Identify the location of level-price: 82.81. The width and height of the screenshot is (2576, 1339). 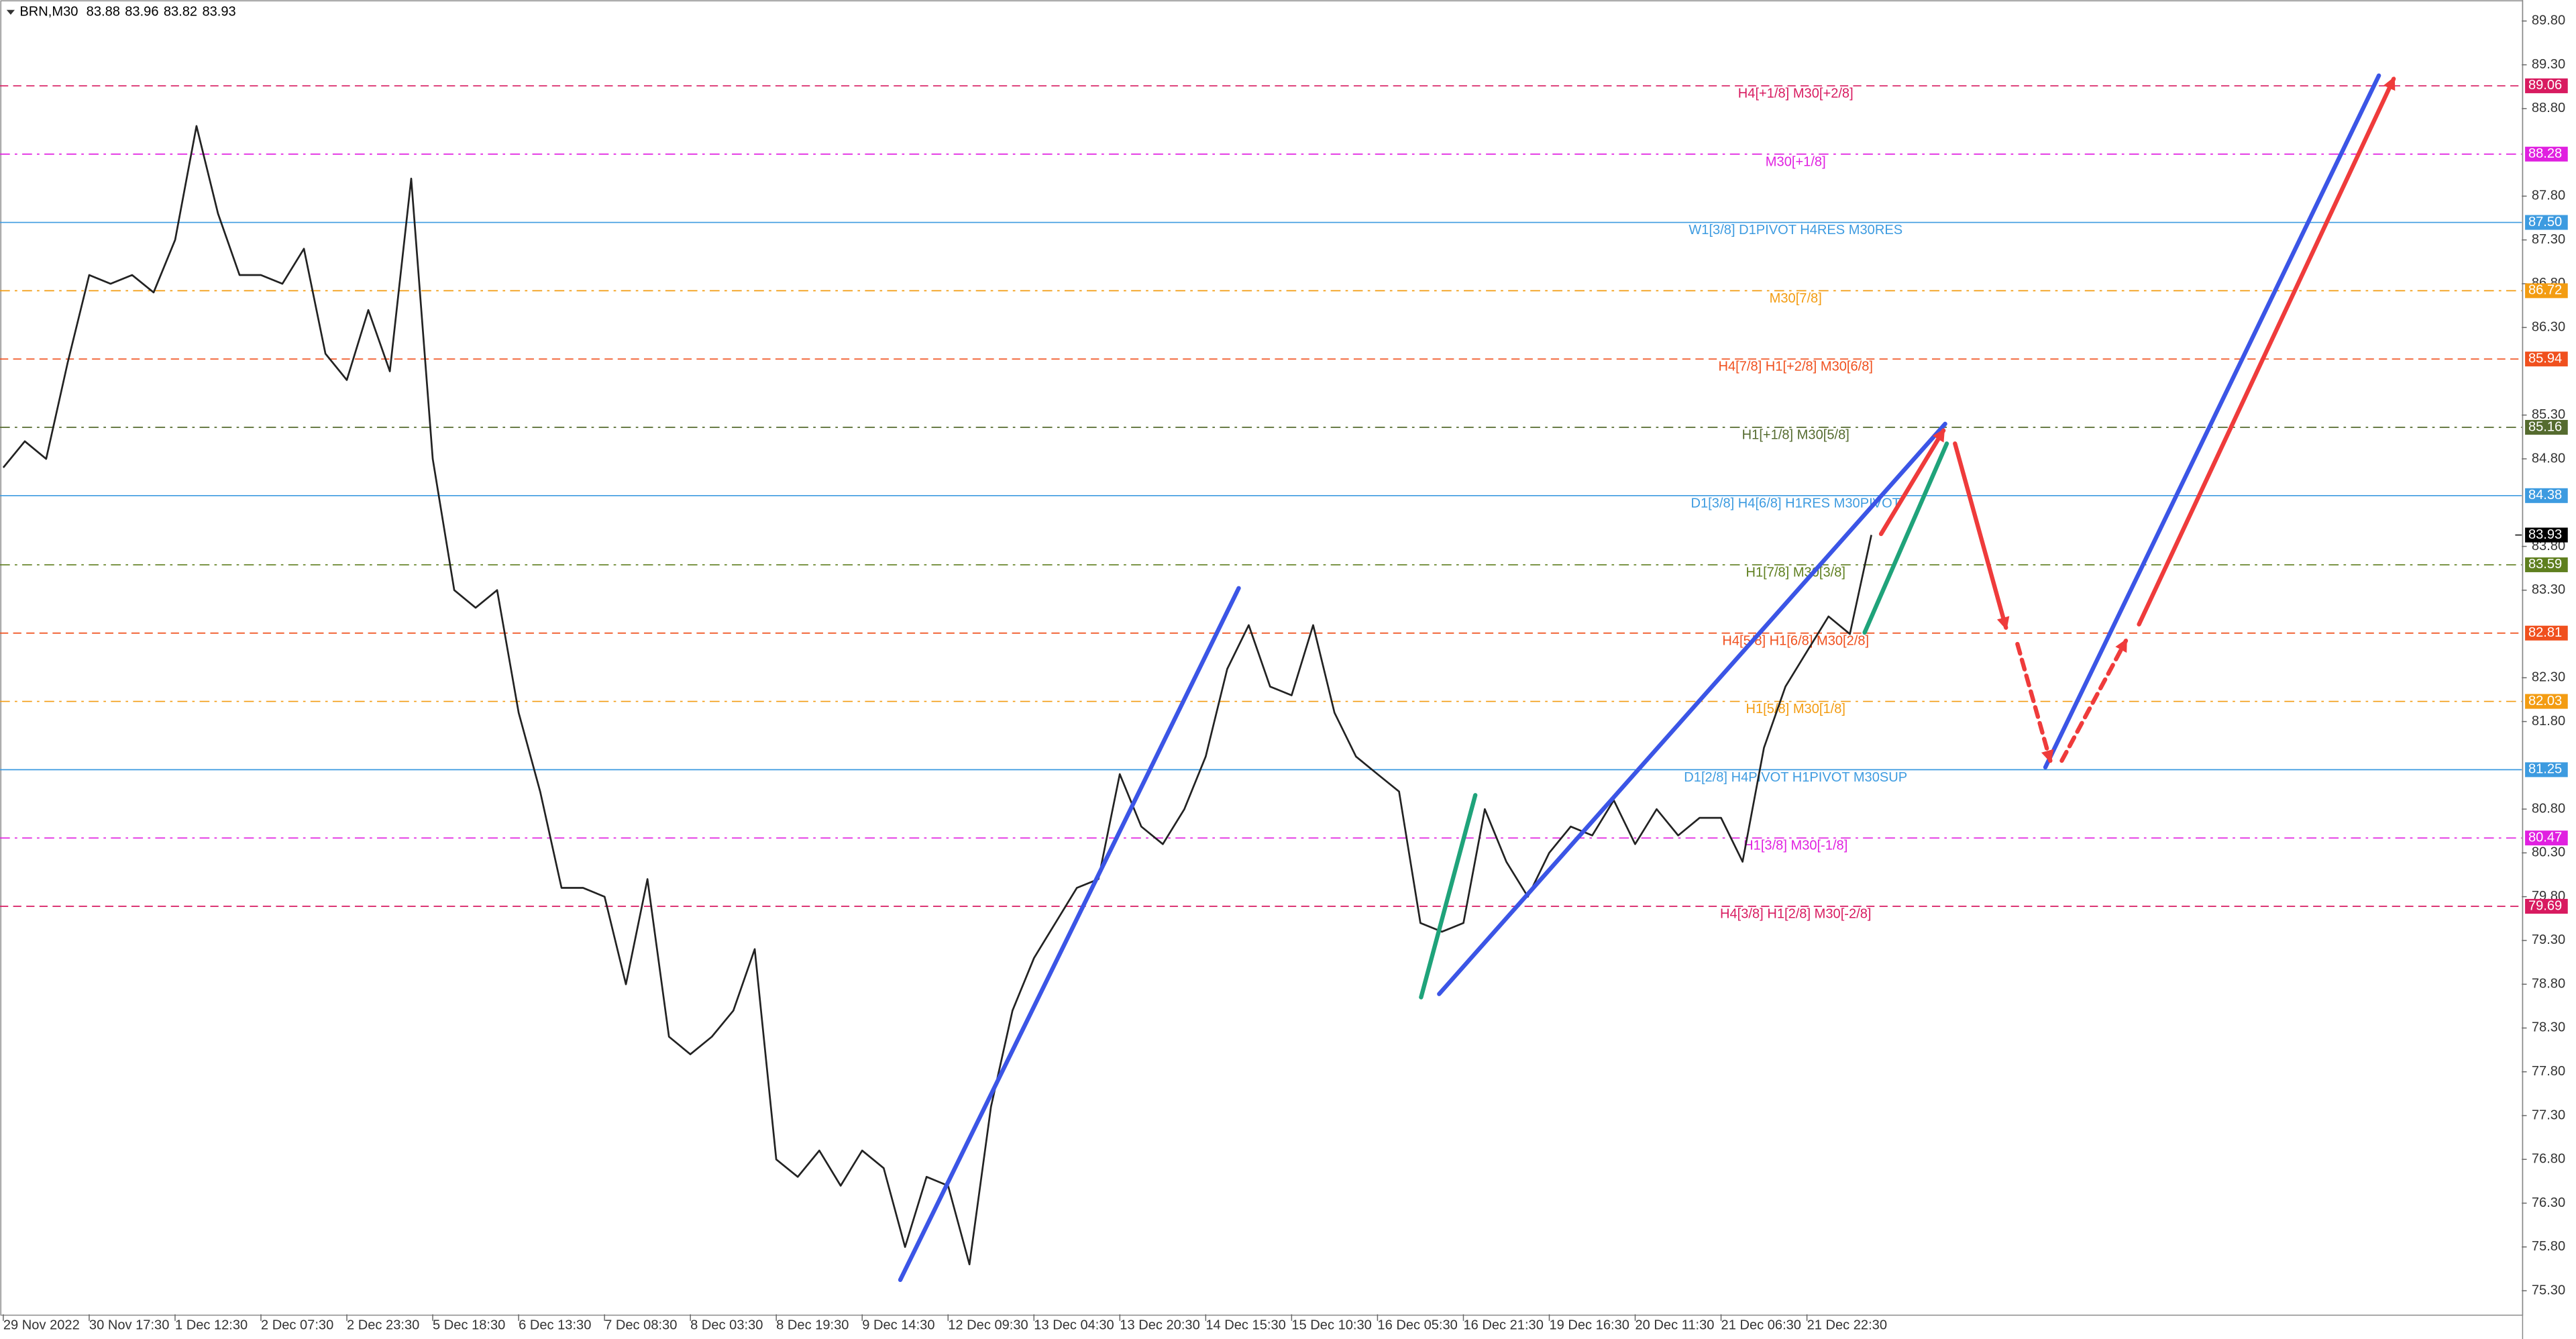
(2545, 632).